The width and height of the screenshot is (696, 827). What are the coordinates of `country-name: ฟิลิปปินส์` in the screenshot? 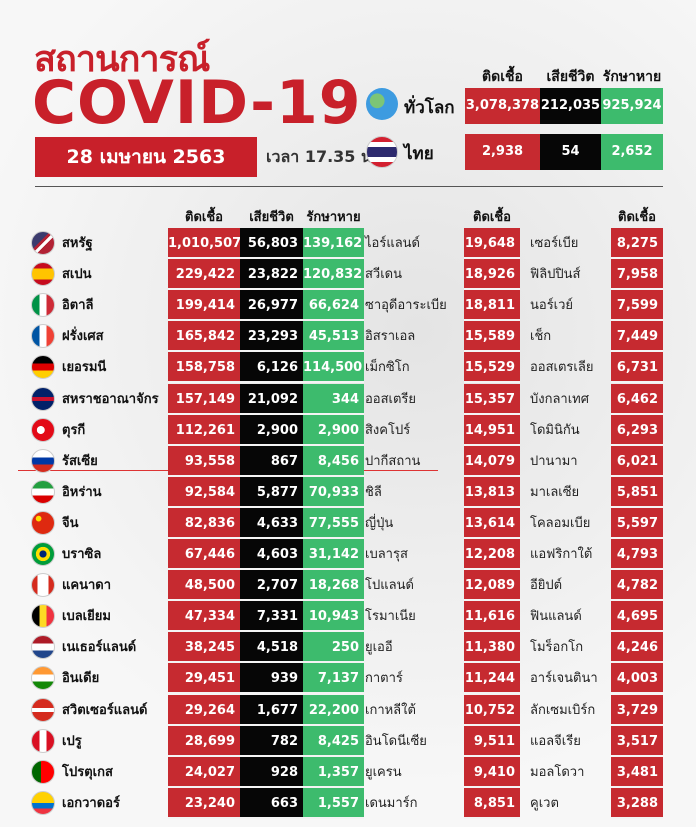 It's located at (555, 275).